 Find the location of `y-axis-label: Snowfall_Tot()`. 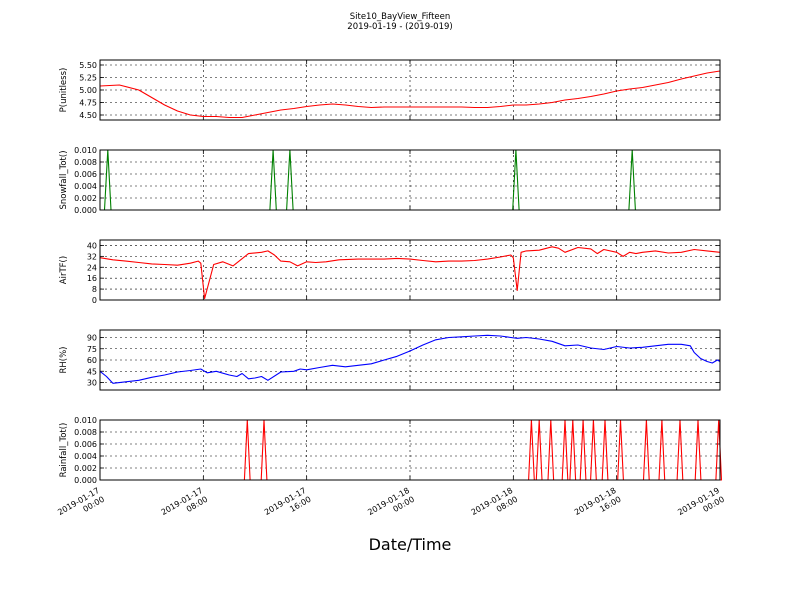

y-axis-label: Snowfall_Tot() is located at coordinates (64, 179).